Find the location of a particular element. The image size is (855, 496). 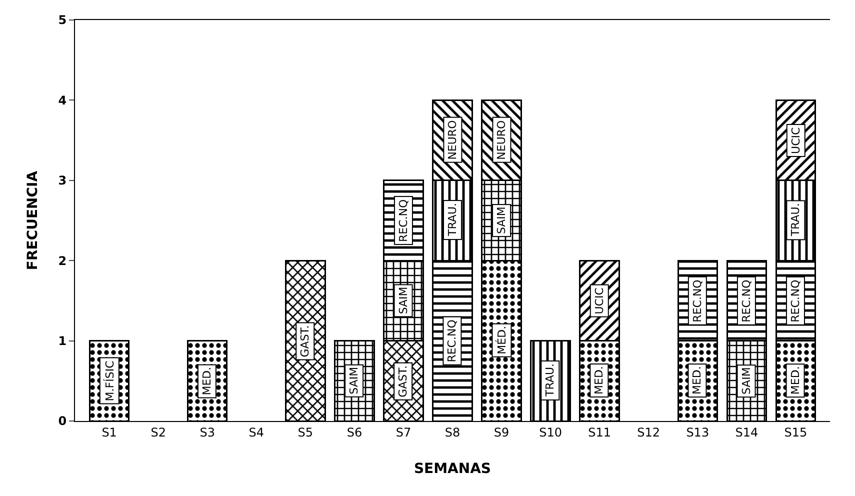

x-tick-label: S6 is located at coordinates (354, 432).